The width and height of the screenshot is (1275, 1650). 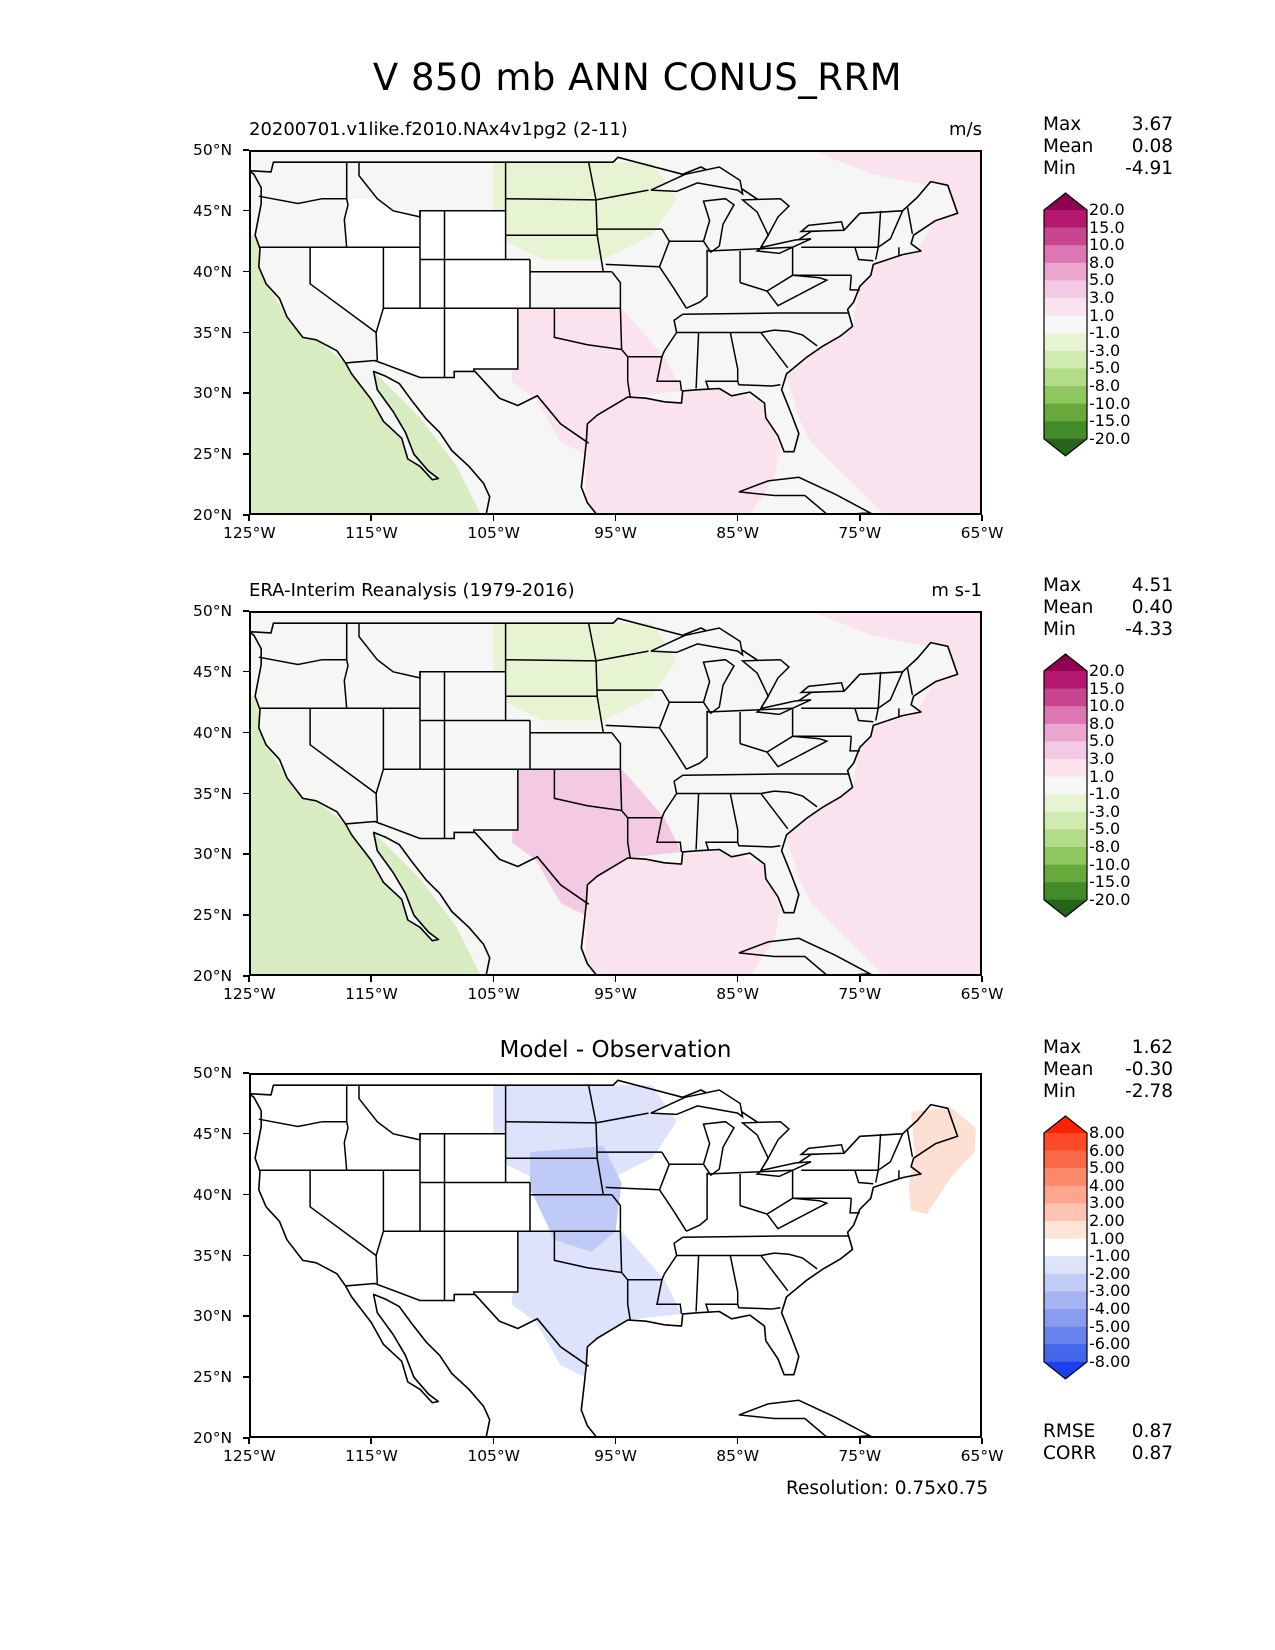 I want to click on coastline, so click(x=605, y=795).